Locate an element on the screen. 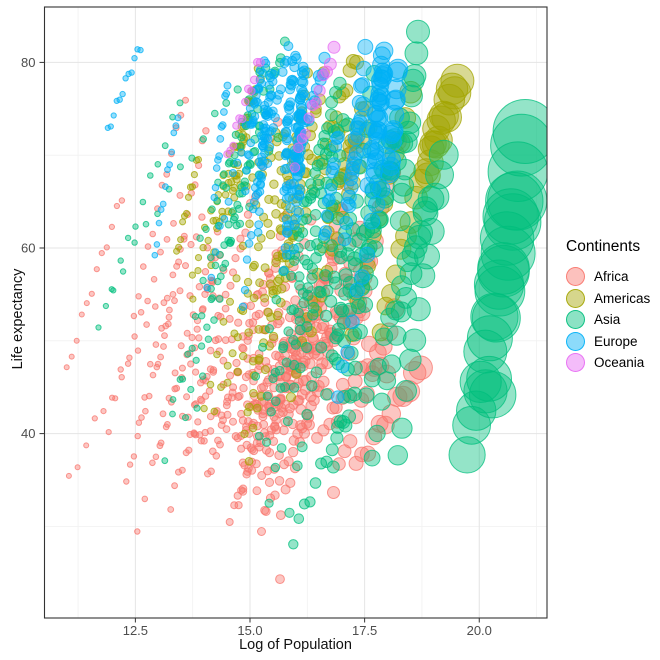 The image size is (660, 660). x-axis-ticks: 12.5 15.0 17.5 20.0 is located at coordinates (307, 628).